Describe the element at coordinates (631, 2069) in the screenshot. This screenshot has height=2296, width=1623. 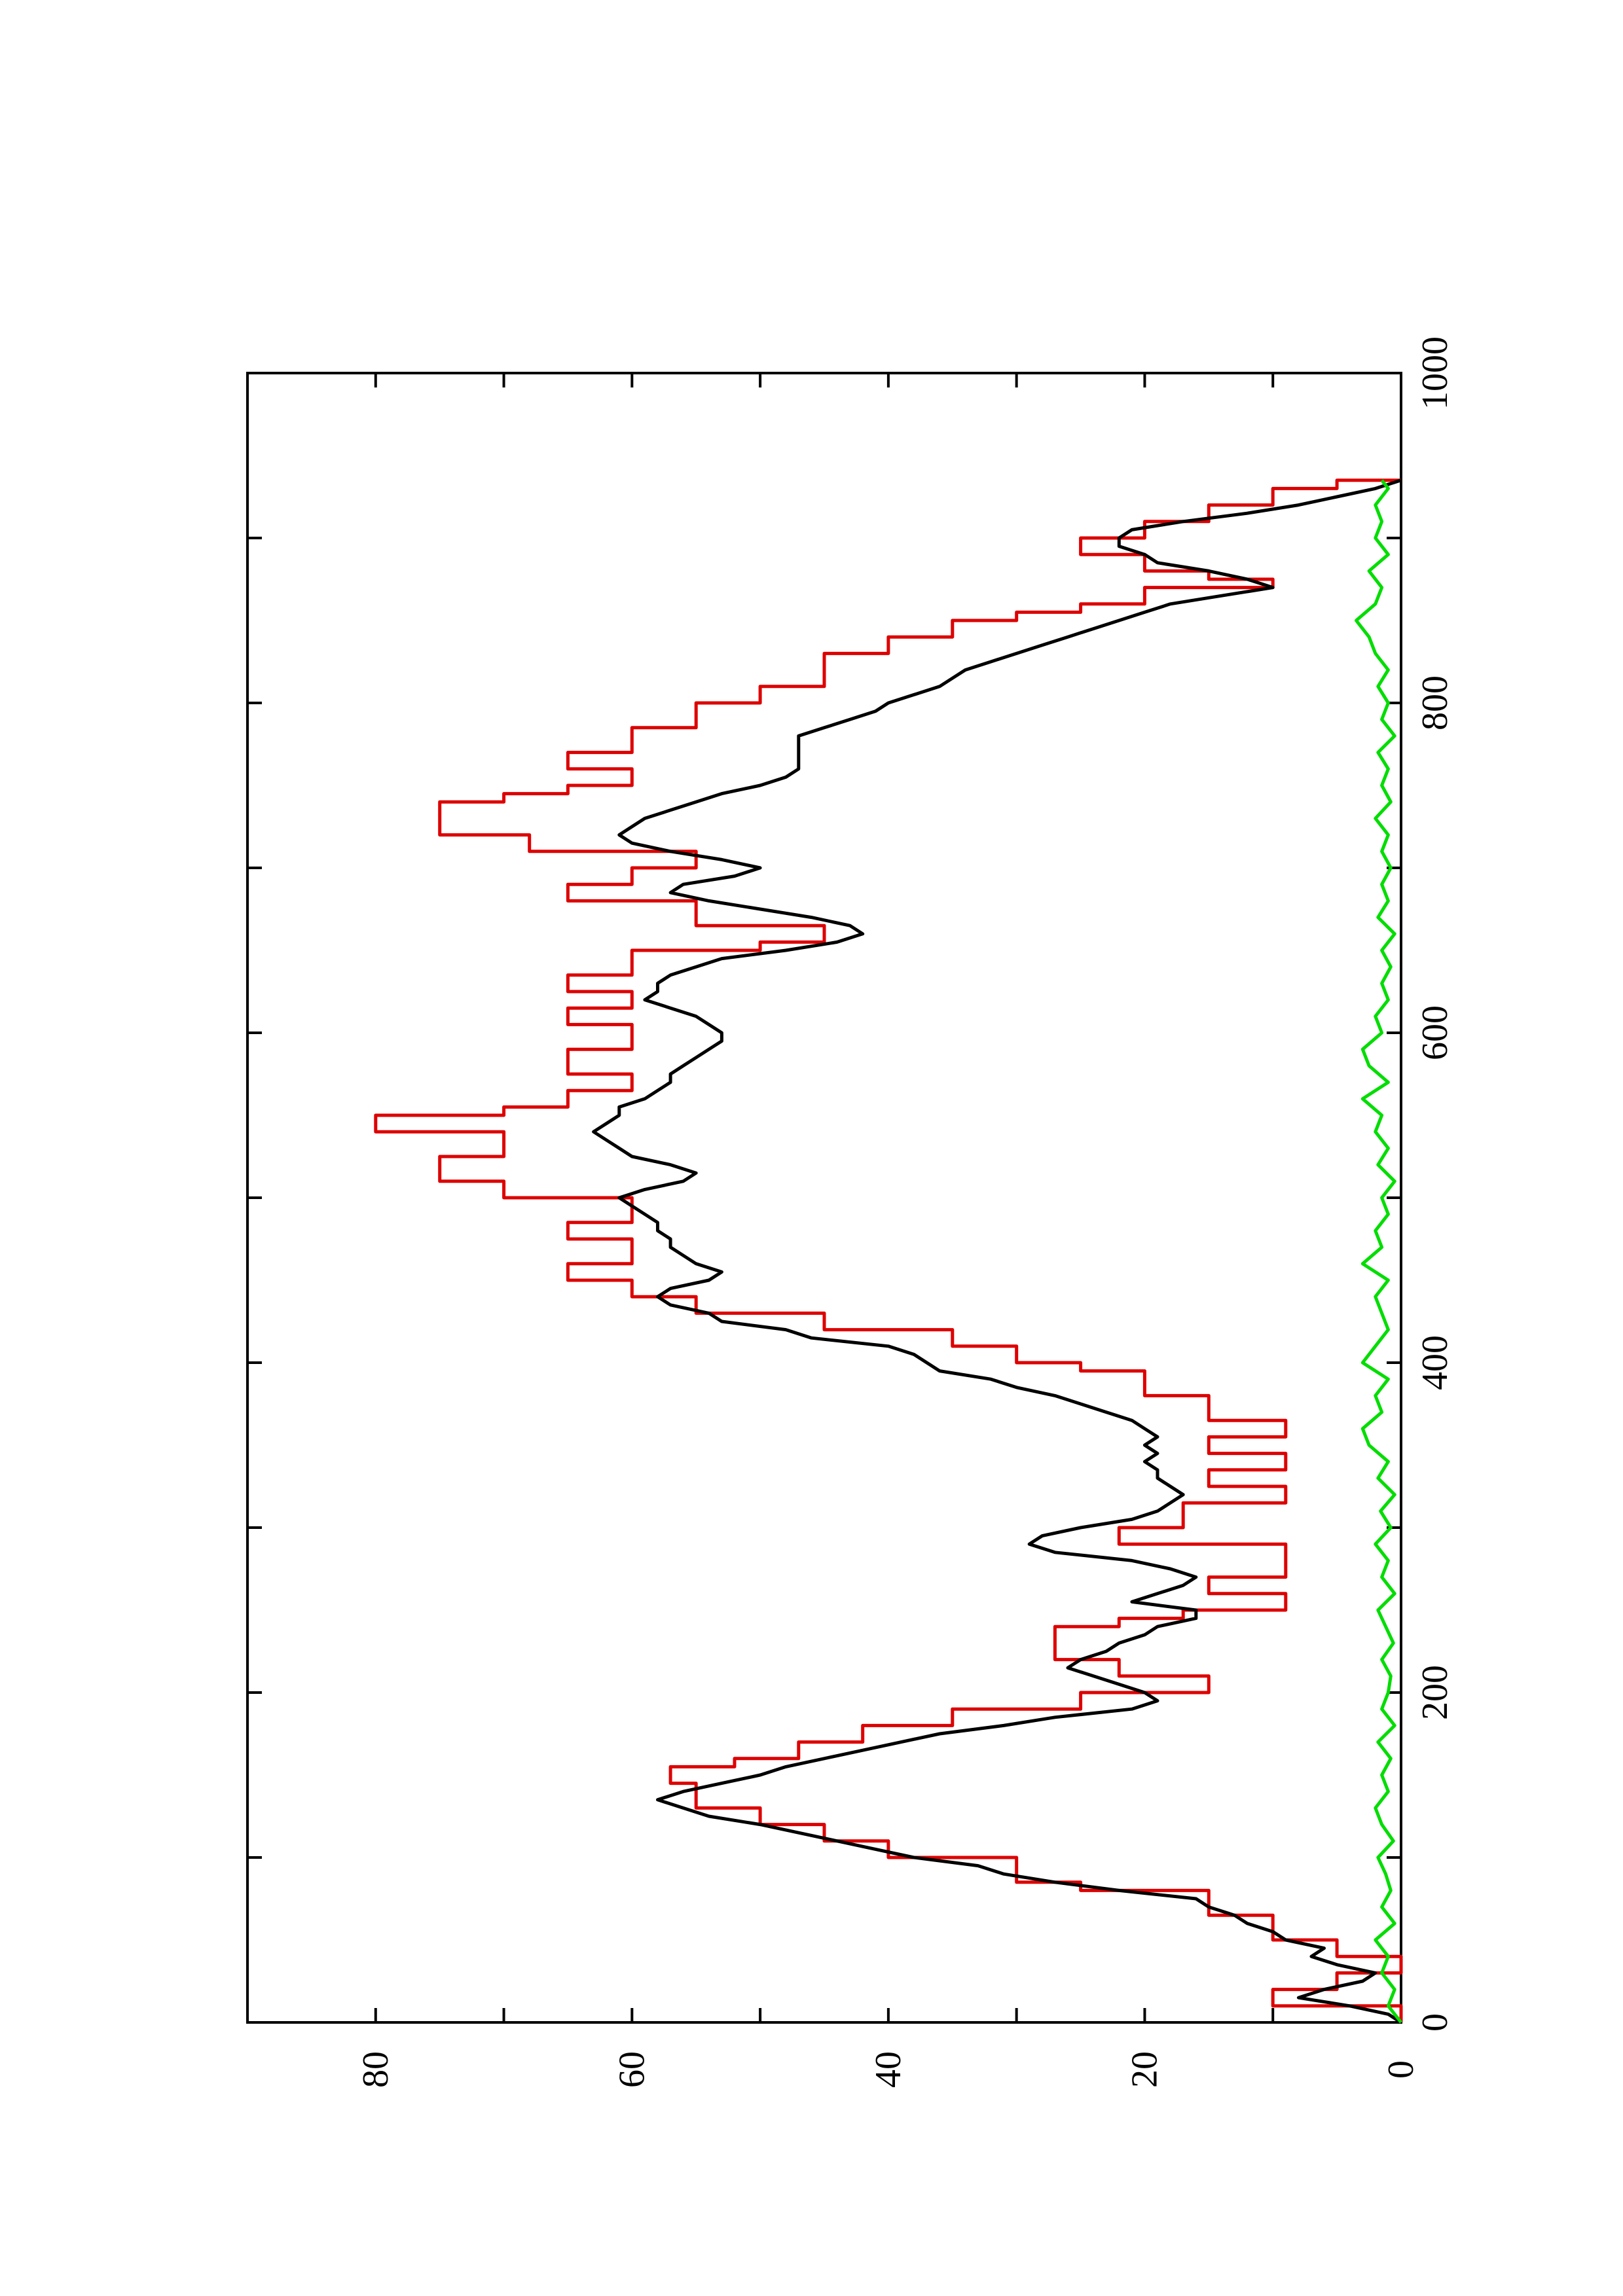
I see `y-tick-label: 60` at that location.